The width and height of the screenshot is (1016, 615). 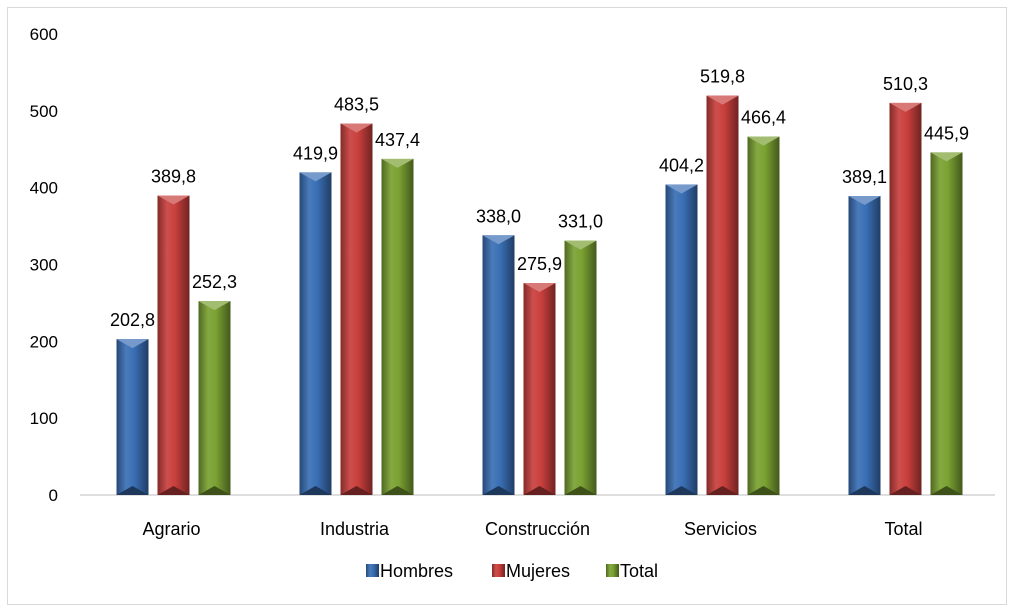 What do you see at coordinates (315, 153) in the screenshot?
I see `data-label: 419,9` at bounding box center [315, 153].